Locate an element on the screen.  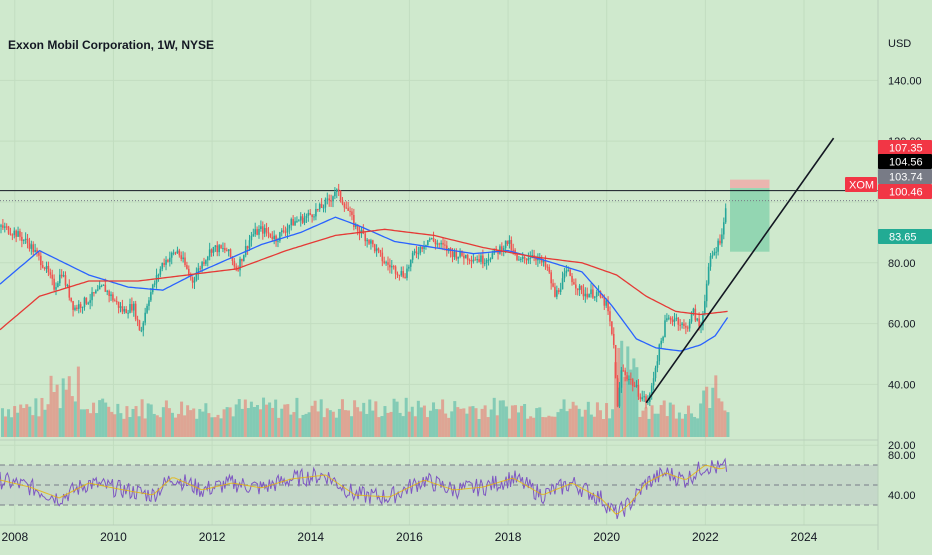
horizontal-levels is located at coordinates (439, 196).